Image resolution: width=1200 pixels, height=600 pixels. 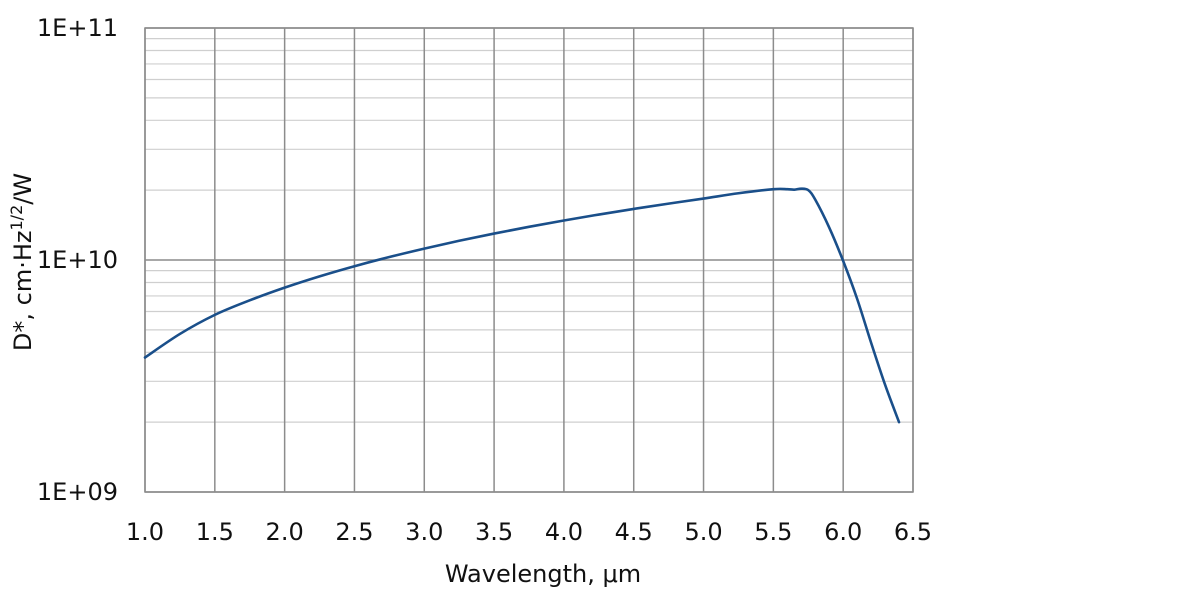 I want to click on y-tick-labels: 1E+09 1E+10 1E+11, so click(x=77, y=260).